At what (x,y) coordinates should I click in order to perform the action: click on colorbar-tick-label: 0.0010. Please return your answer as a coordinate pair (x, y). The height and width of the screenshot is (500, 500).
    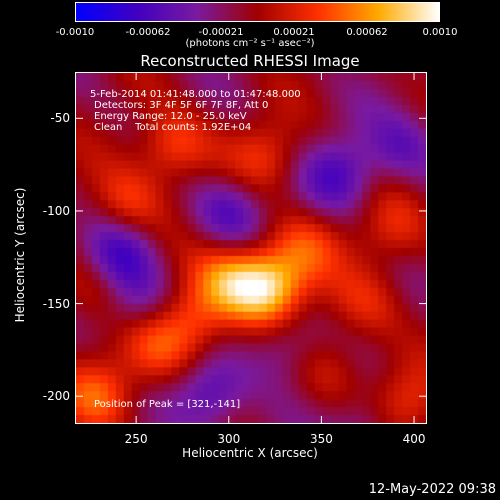
    Looking at the image, I should click on (440, 32).